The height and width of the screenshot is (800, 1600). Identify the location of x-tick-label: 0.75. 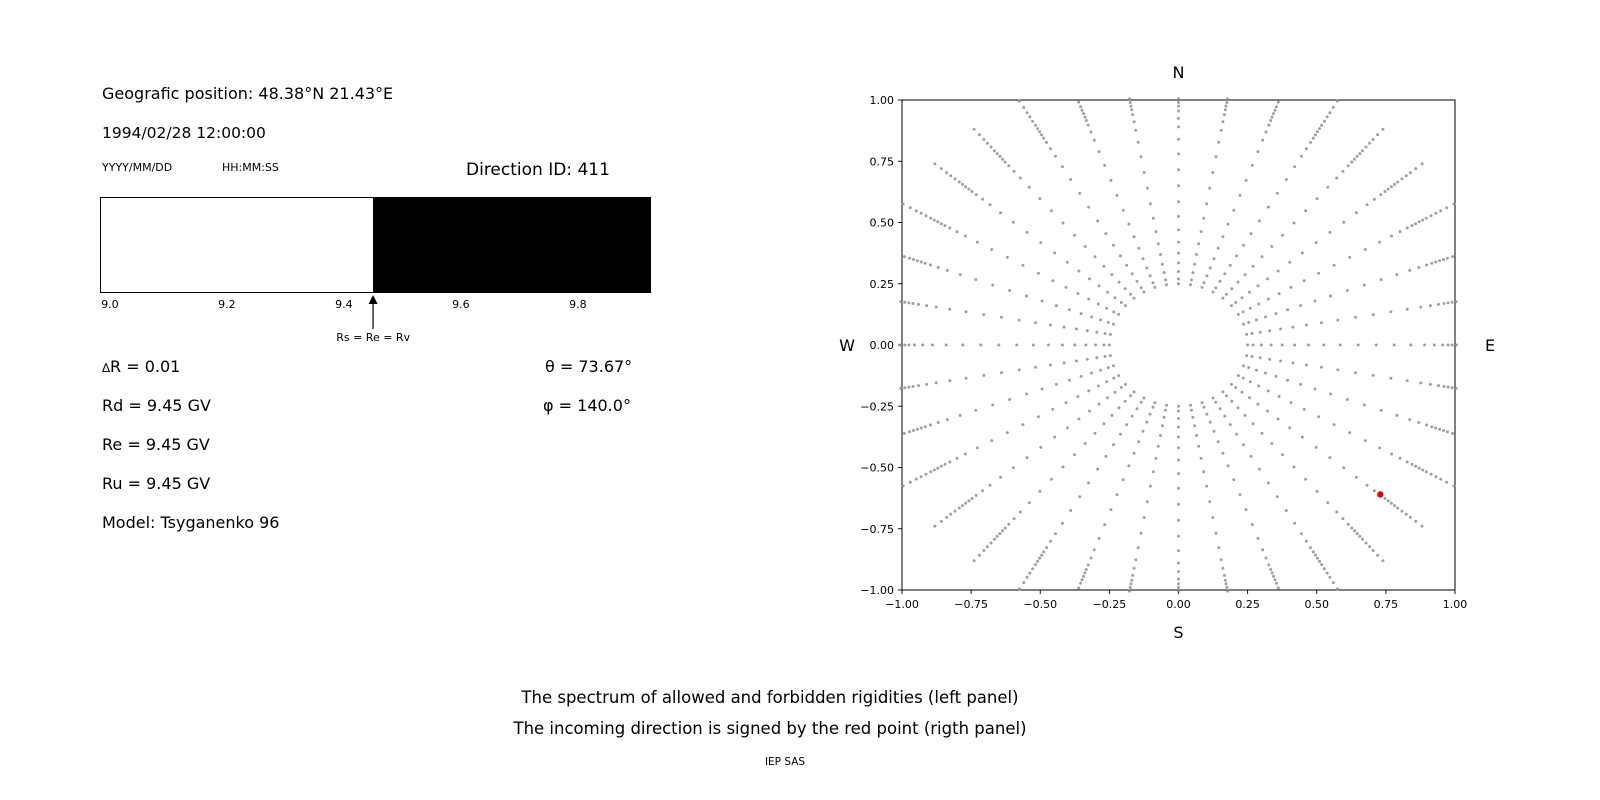
(1386, 604).